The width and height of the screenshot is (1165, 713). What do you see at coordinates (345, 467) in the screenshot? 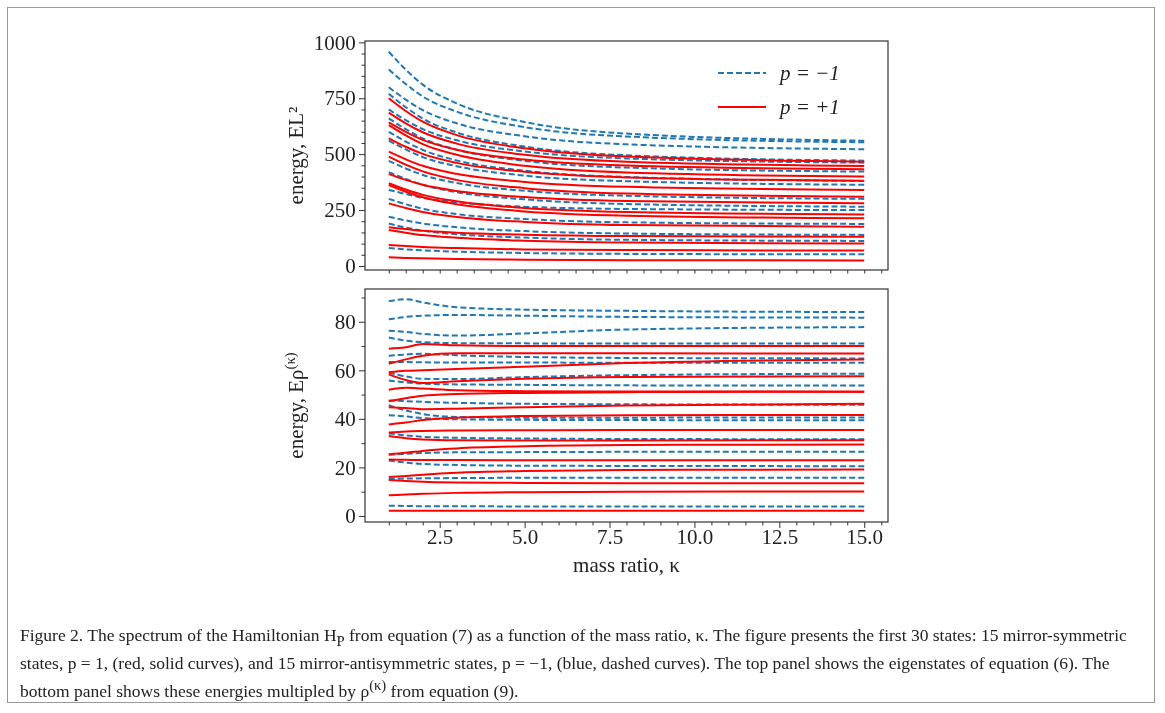
I see `y-tick-label: 20` at bounding box center [345, 467].